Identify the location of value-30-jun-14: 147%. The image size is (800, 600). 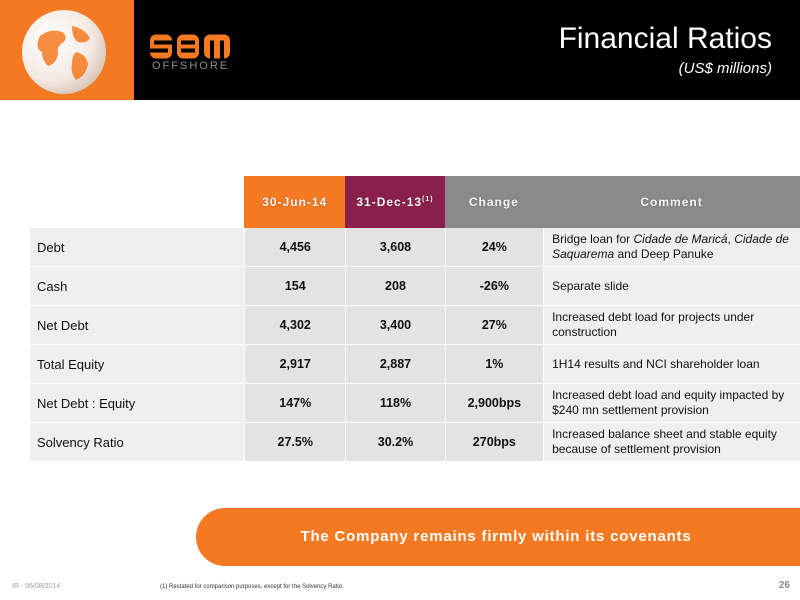
(295, 403).